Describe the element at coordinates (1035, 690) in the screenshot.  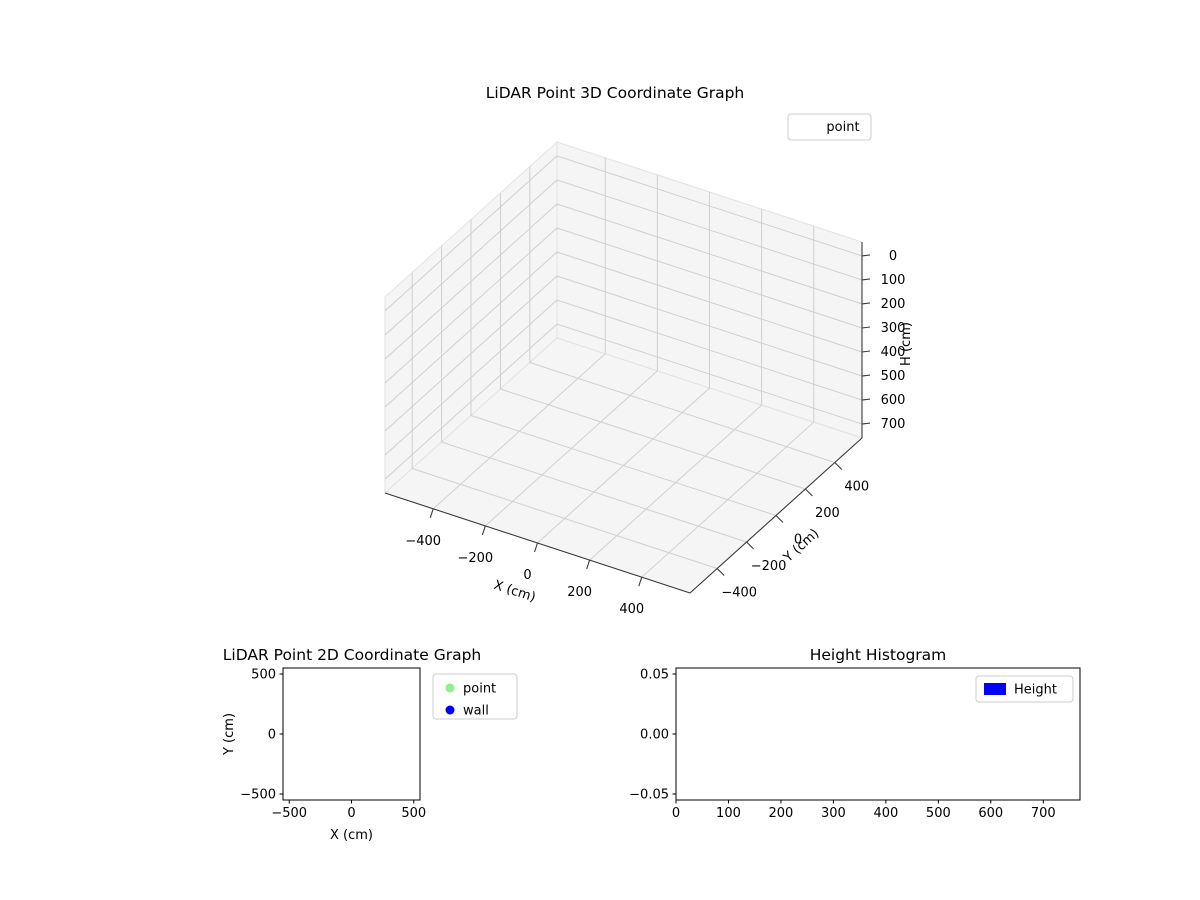
I see `legend-label: Height` at that location.